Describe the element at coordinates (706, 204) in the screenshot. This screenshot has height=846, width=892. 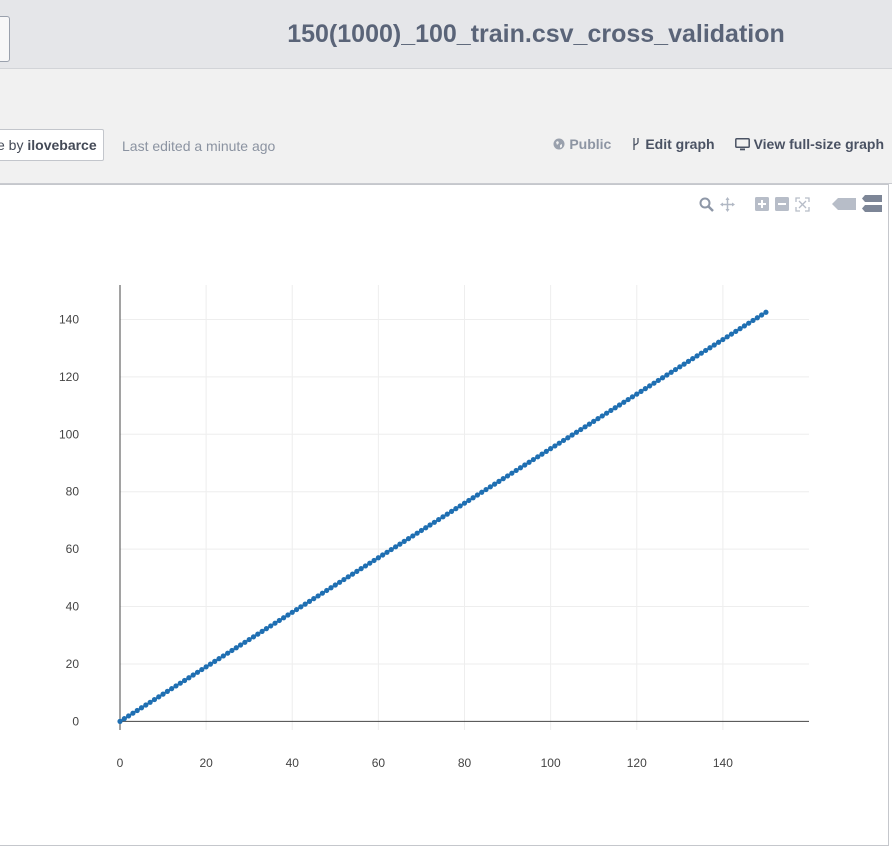
I see `zoom-icon` at that location.